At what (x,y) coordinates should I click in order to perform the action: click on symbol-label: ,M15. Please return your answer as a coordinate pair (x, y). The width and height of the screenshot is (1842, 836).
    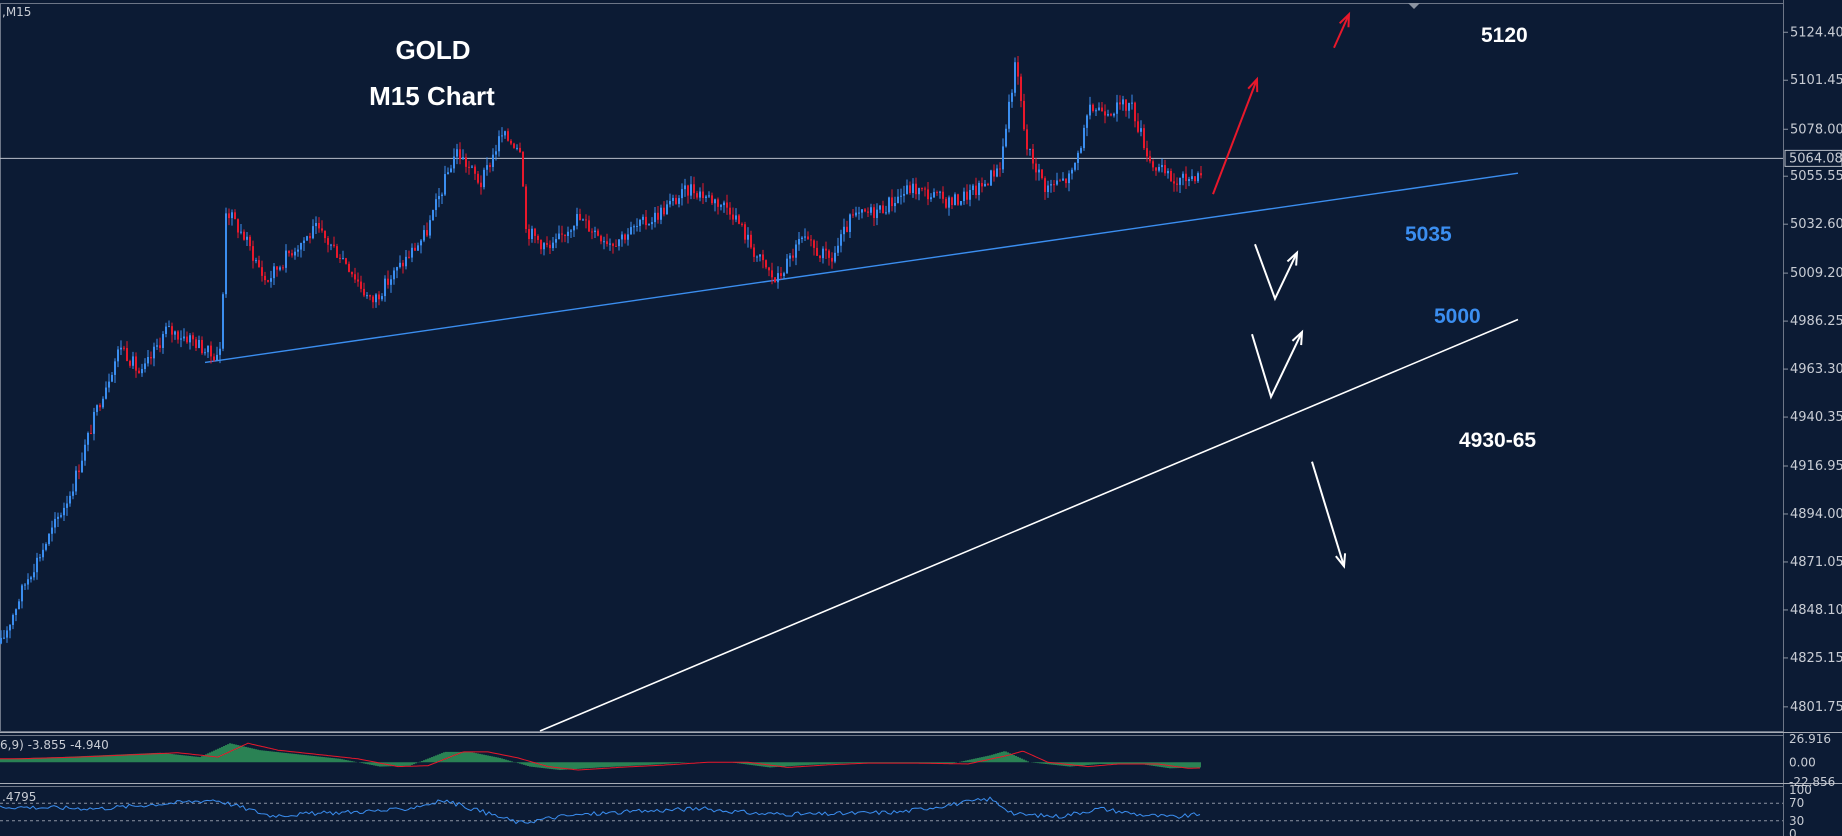
    Looking at the image, I should click on (16, 12).